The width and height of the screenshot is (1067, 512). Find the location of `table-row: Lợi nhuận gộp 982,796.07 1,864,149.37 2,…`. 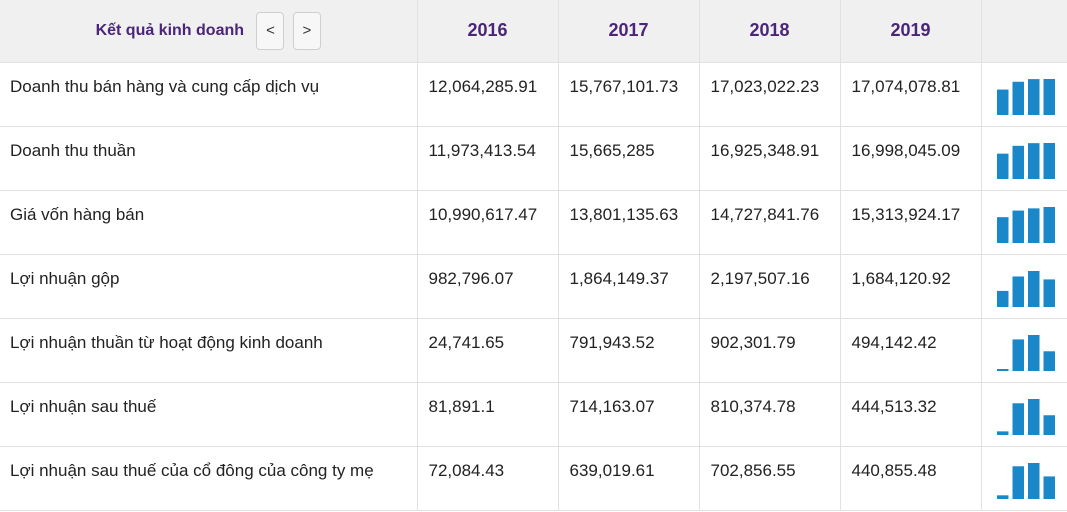

table-row: Lợi nhuận gộp 982,796.07 1,864,149.37 2,… is located at coordinates (533, 286).